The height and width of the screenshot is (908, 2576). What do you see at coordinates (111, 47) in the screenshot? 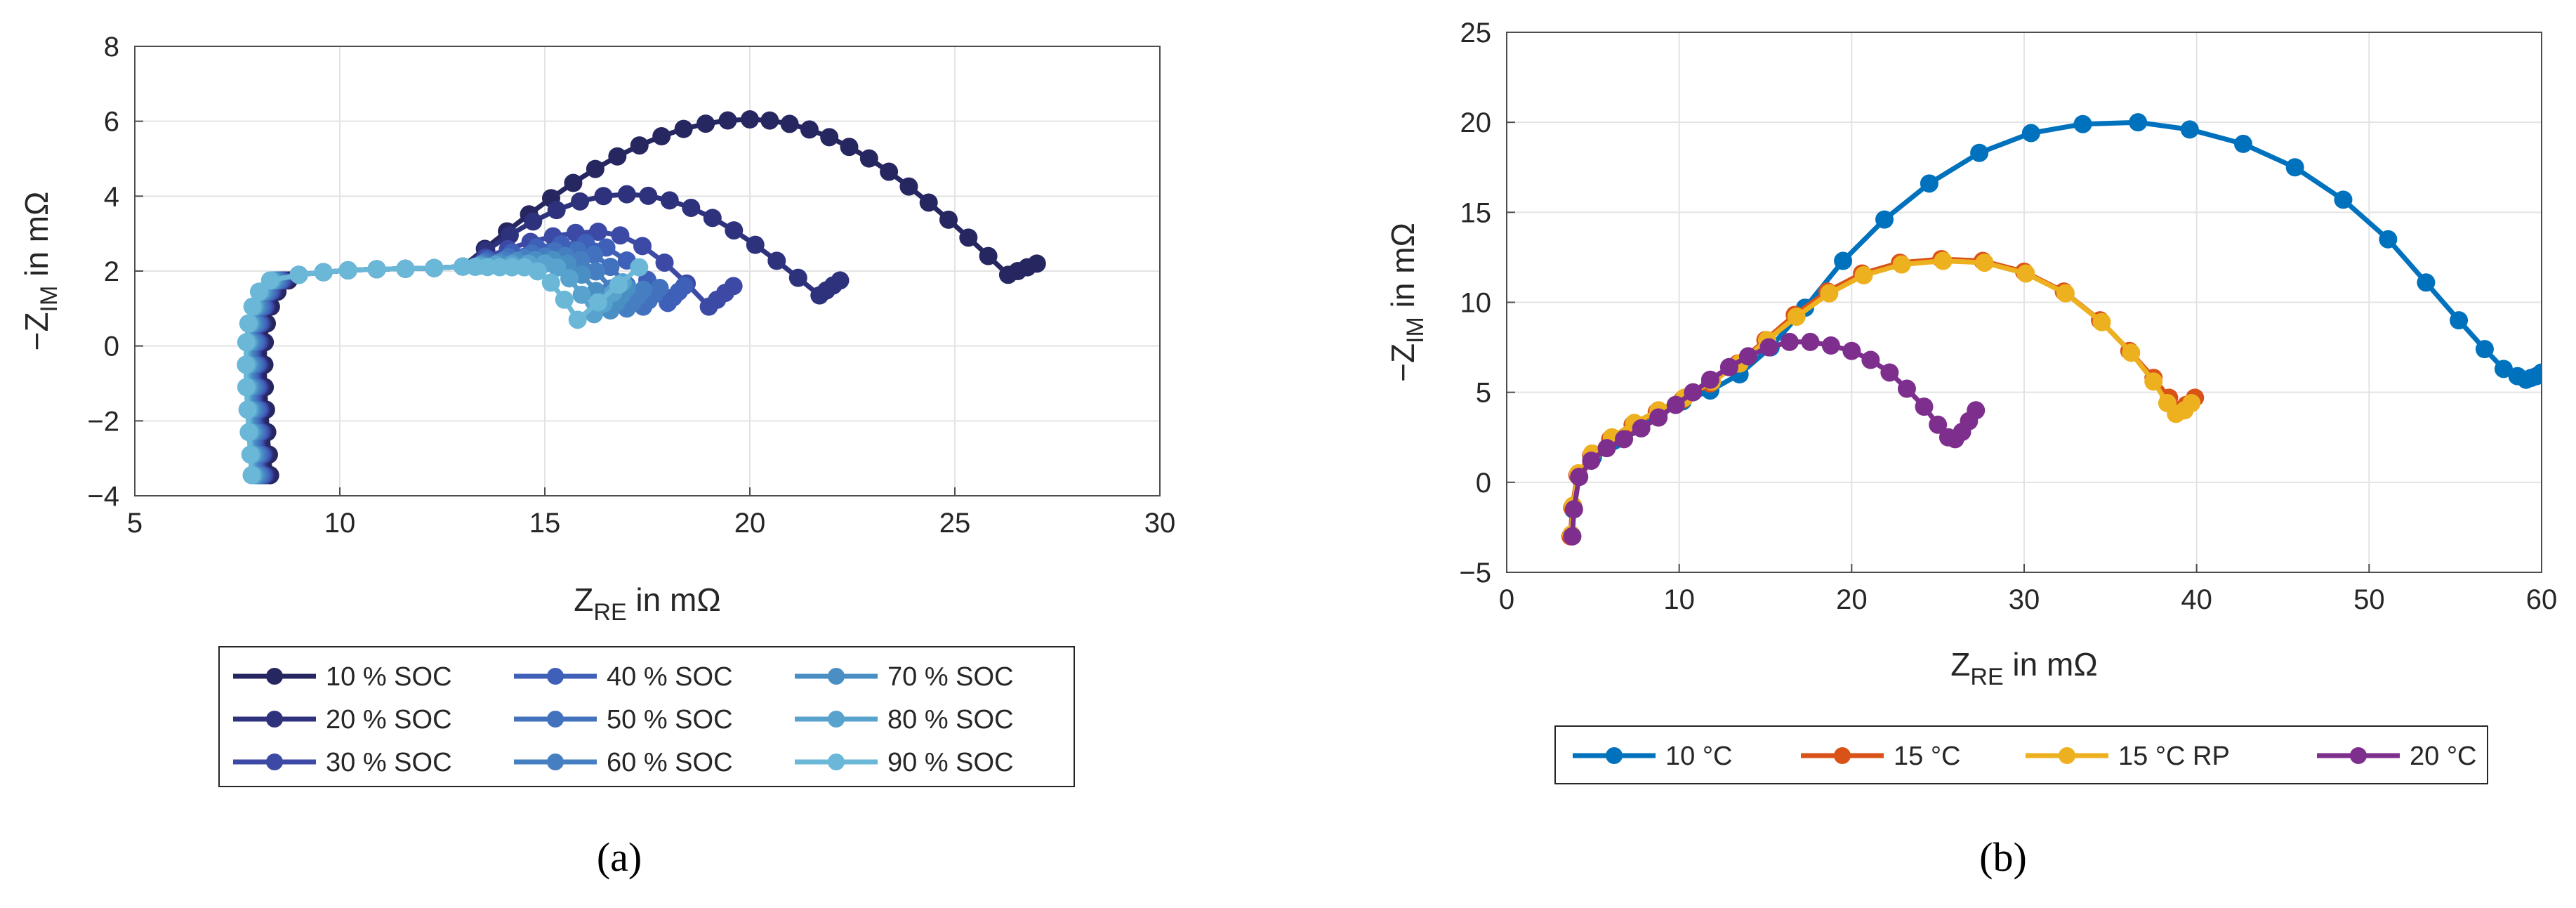
I see `y-tick-label: 8` at bounding box center [111, 47].